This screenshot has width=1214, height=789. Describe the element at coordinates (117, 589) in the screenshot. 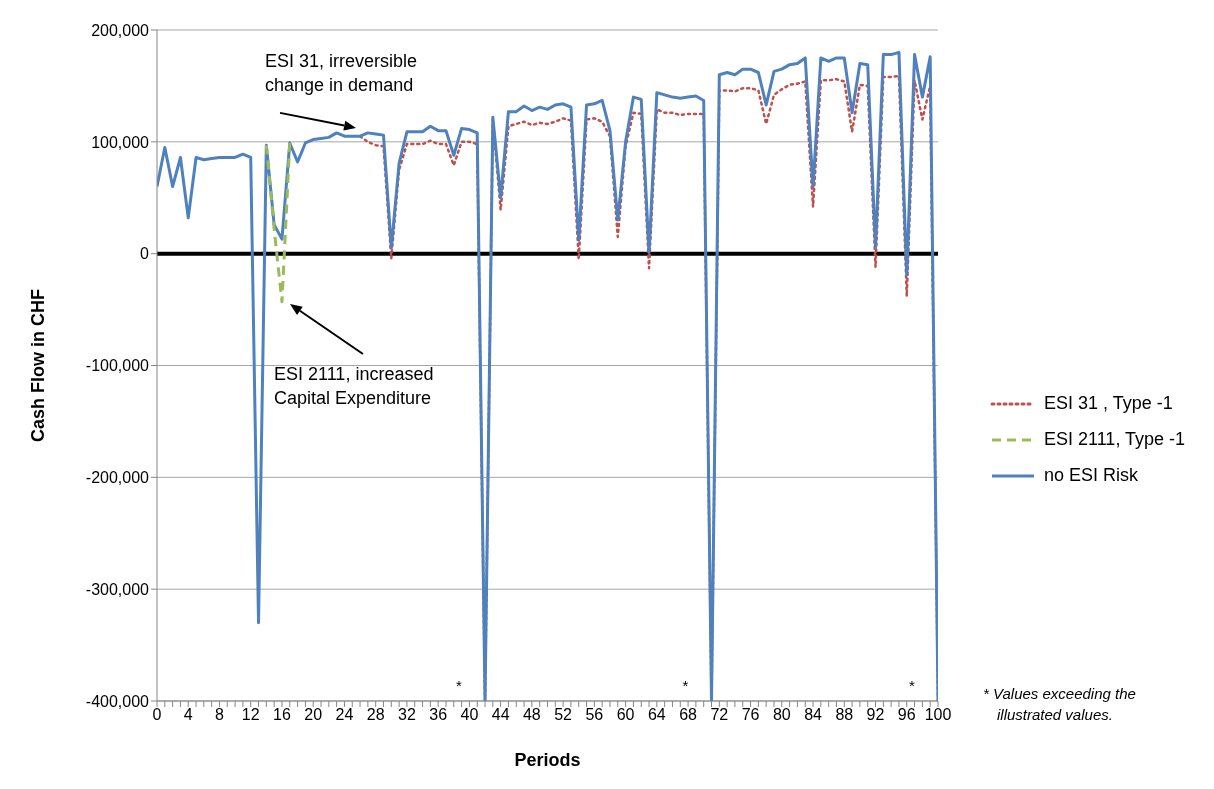

I see `y-tick-label: -300,000` at that location.